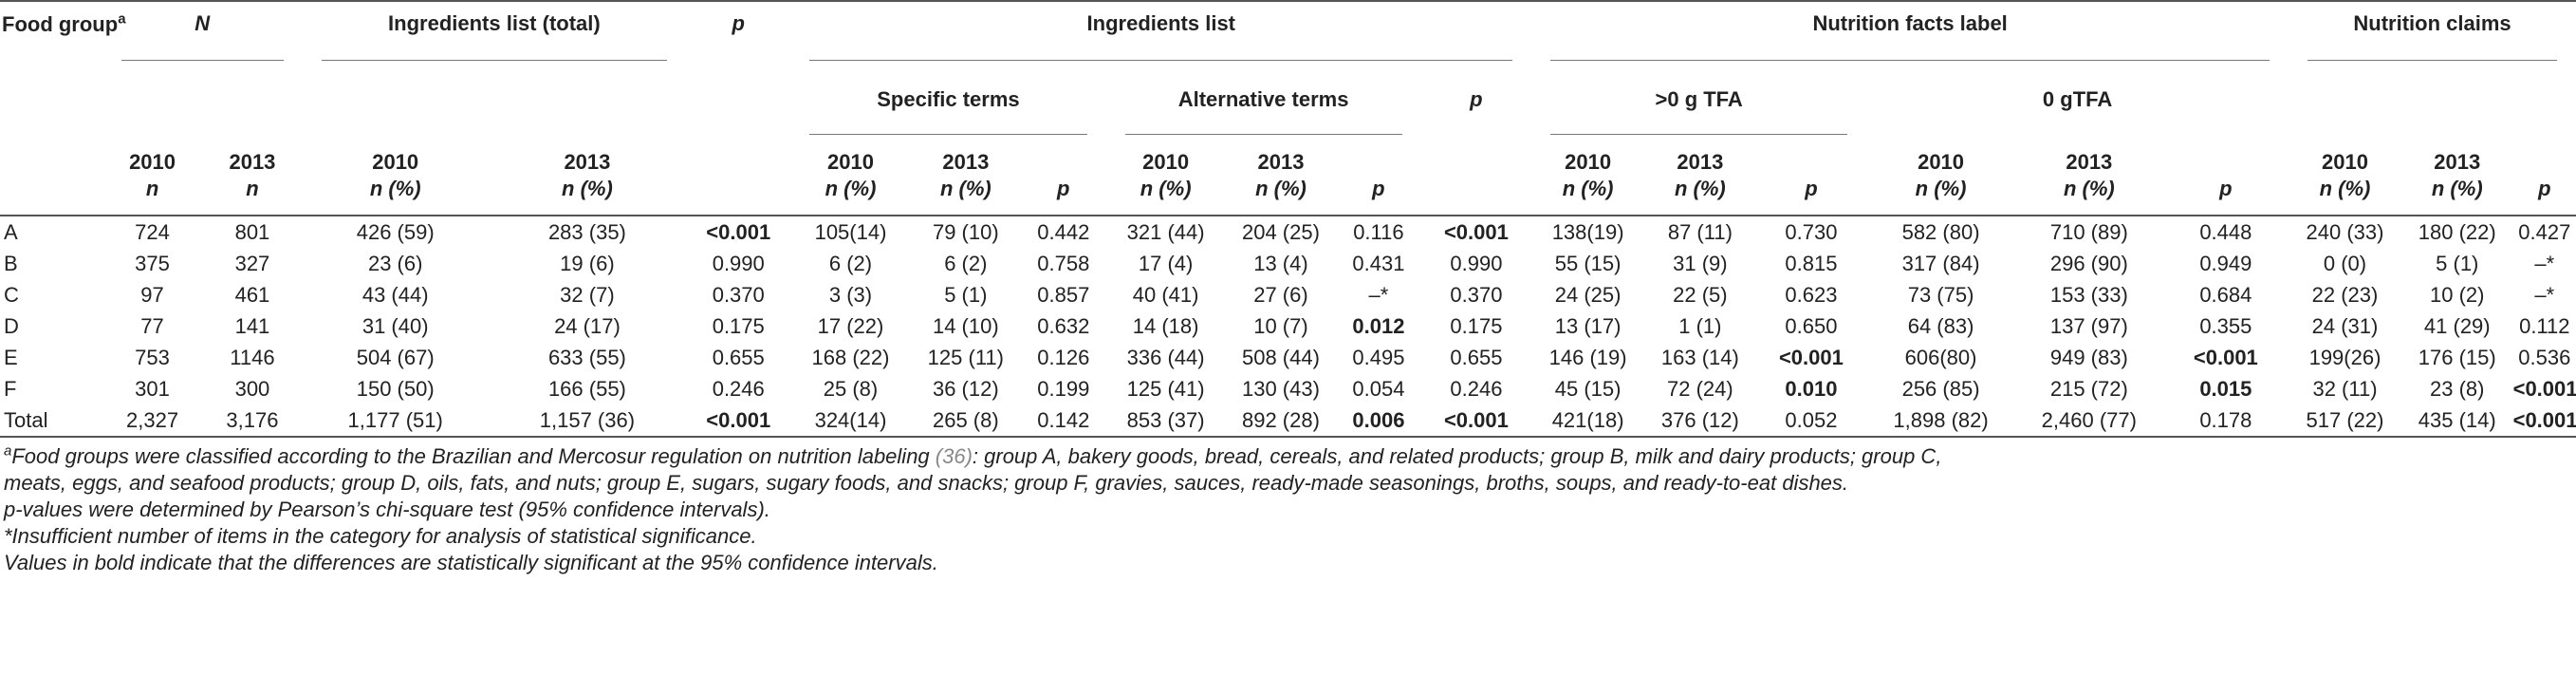 The image size is (2576, 695). What do you see at coordinates (252, 294) in the screenshot?
I see `table-cell: 461` at bounding box center [252, 294].